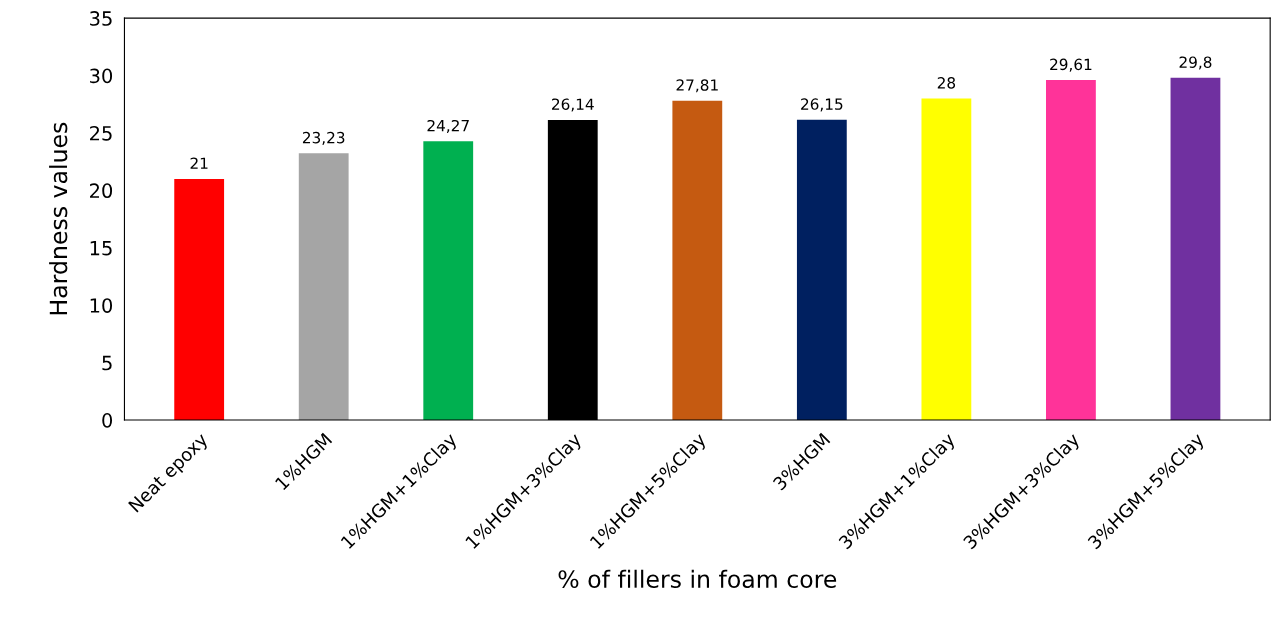  I want to click on data-label: 28, so click(946, 83).